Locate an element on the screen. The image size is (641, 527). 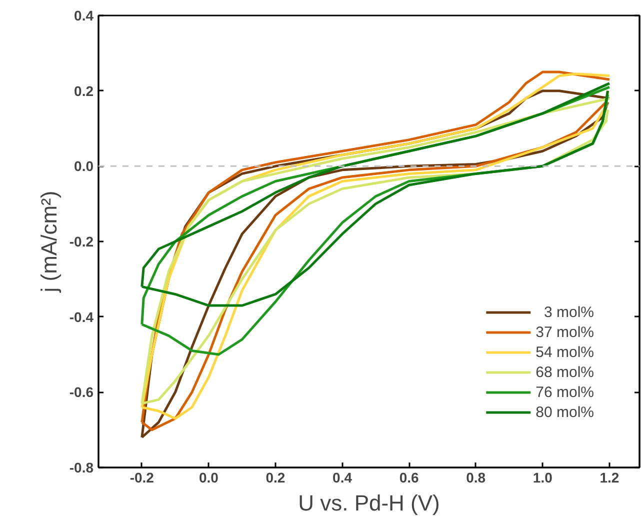
legend-label: 80 mol% is located at coordinates (565, 412).